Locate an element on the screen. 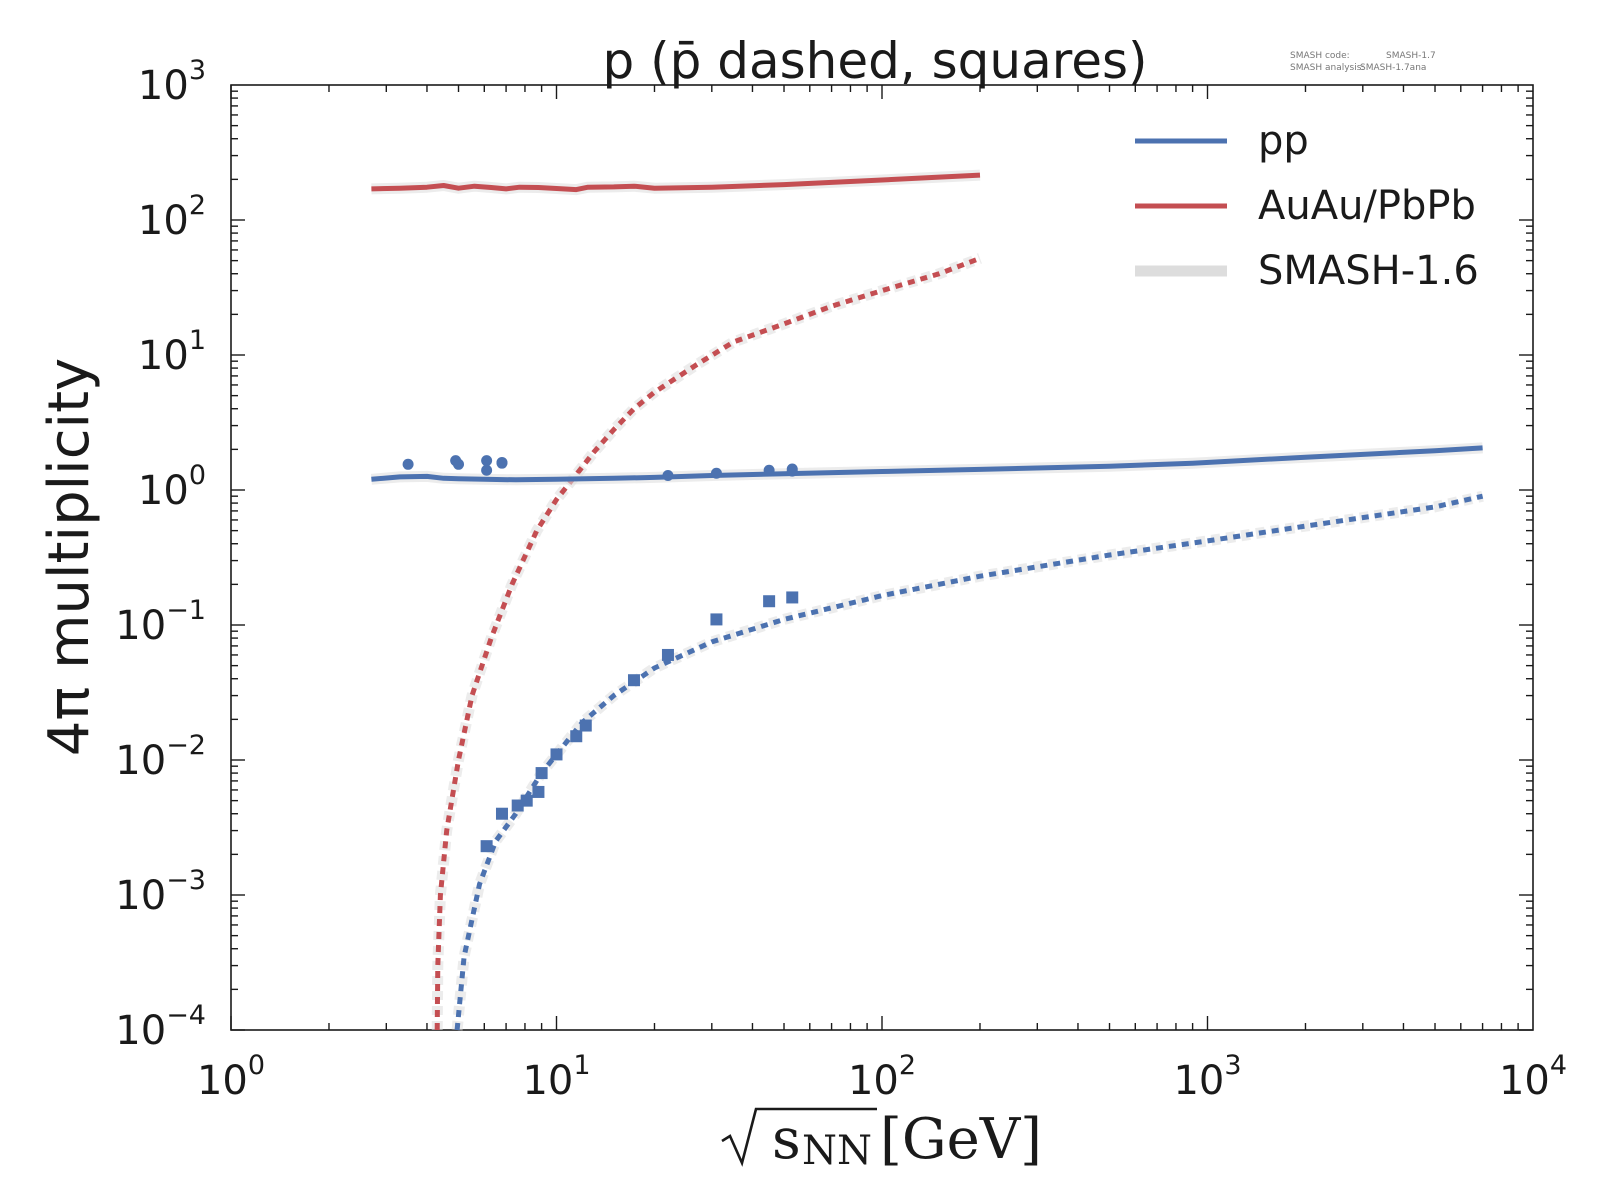 Image resolution: width=1600 pixels, height=1200 pixels. y-tick-label: 10⁻⁴ is located at coordinates (160, 1027).